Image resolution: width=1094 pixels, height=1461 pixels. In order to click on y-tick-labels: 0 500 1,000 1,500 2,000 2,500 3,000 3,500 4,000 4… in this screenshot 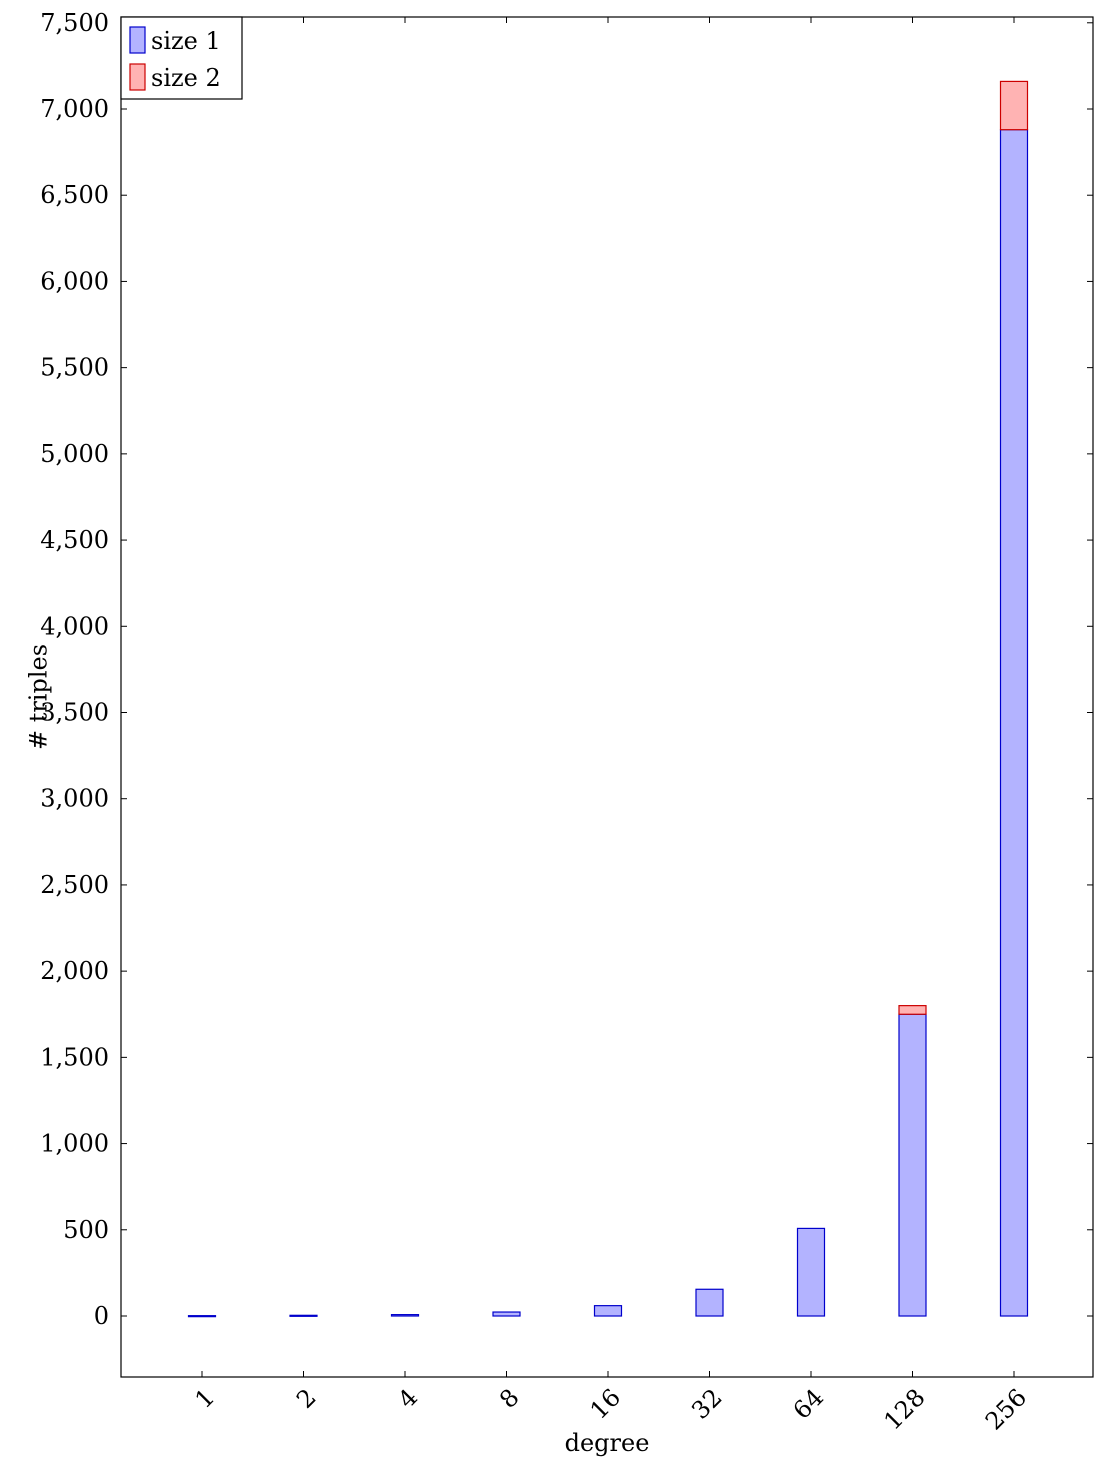, I will do `click(74, 669)`.